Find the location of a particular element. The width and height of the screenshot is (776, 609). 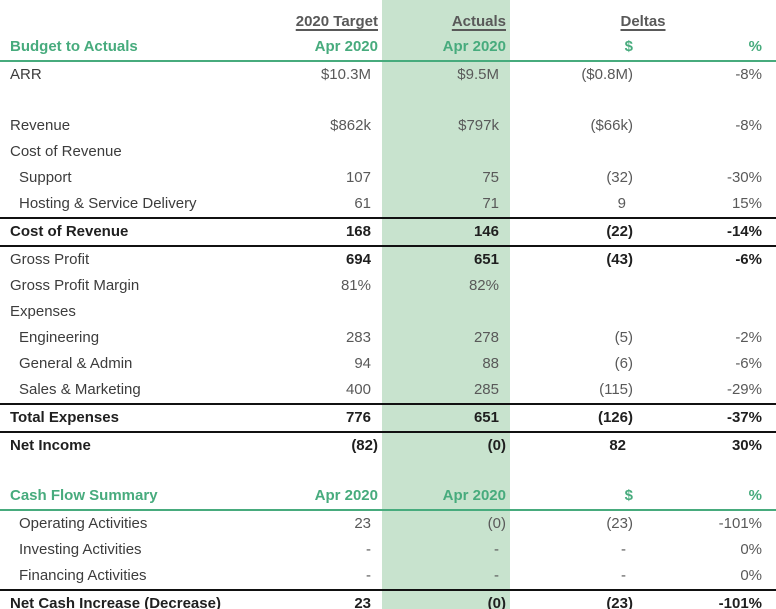

cell-delta-percent: -30% is located at coordinates (744, 177).